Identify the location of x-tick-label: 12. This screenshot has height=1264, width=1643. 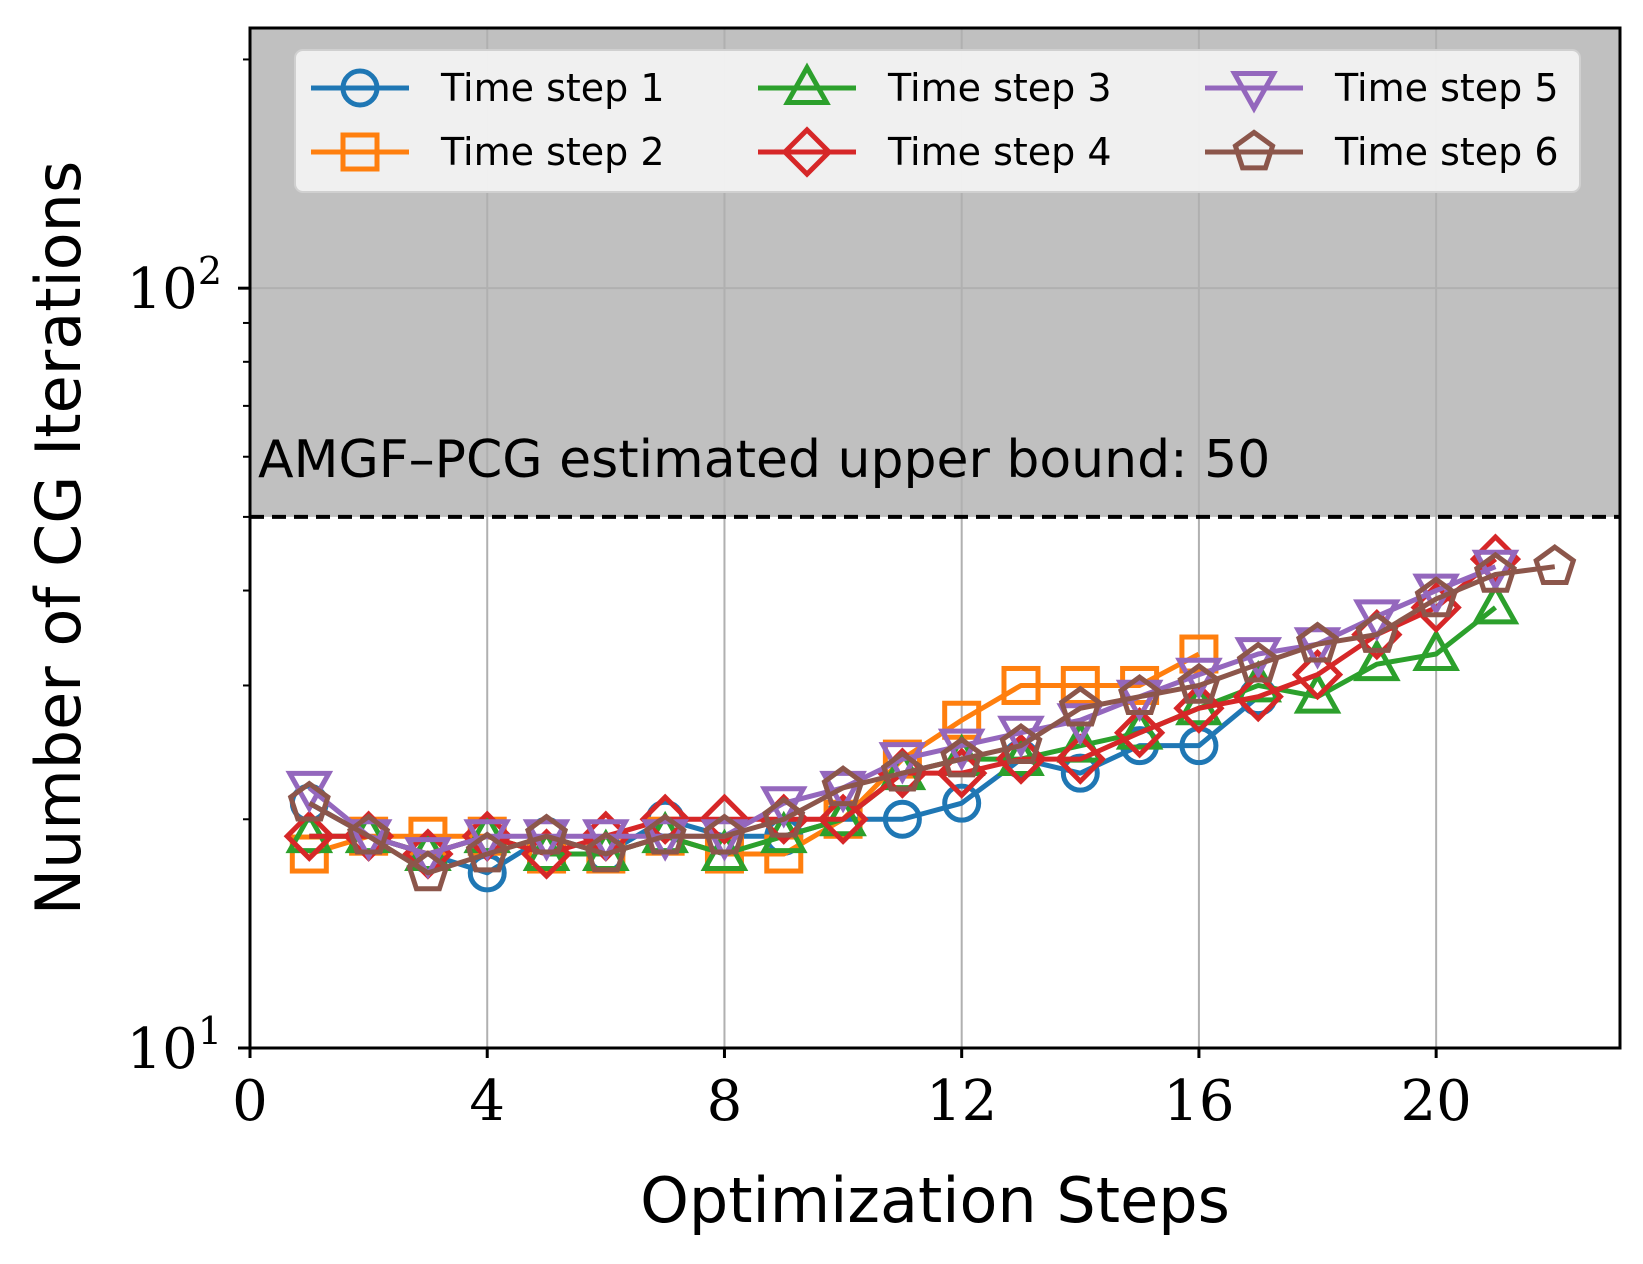
(961, 1101).